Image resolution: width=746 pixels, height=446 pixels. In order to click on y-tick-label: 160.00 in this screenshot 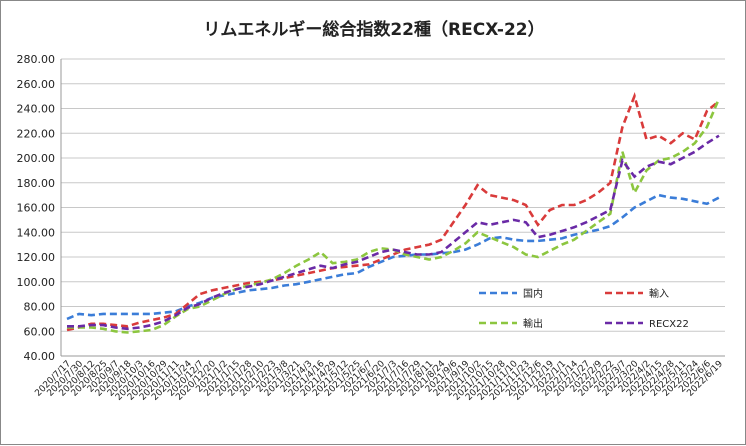, I will do `click(36, 208)`.